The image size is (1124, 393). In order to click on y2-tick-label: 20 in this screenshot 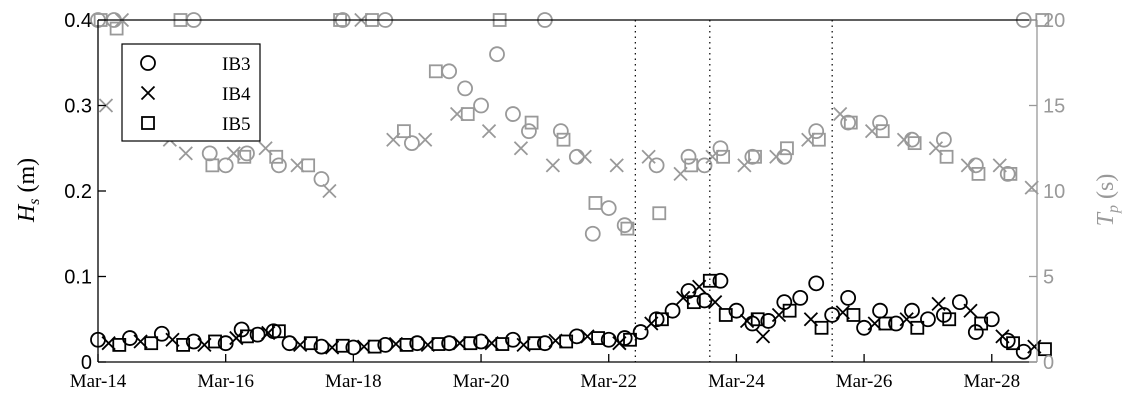, I will do `click(1054, 21)`.